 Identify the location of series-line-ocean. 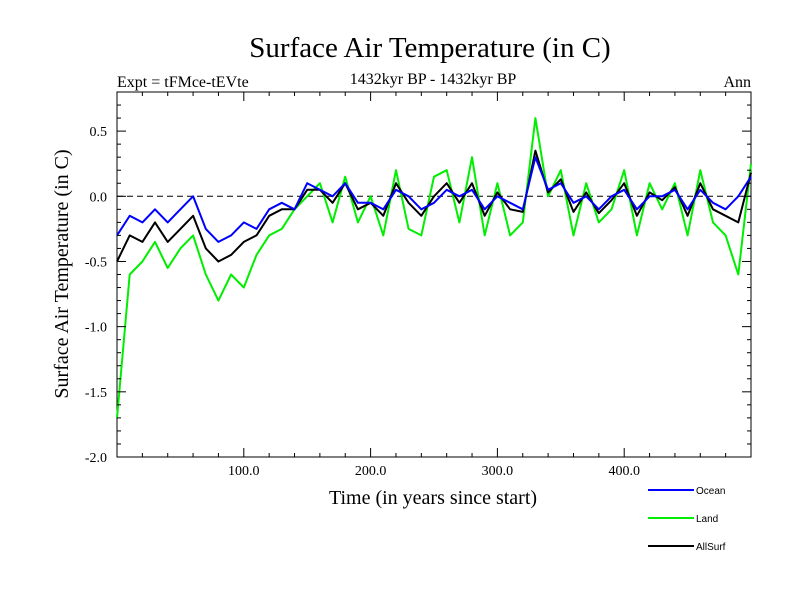
(434, 199).